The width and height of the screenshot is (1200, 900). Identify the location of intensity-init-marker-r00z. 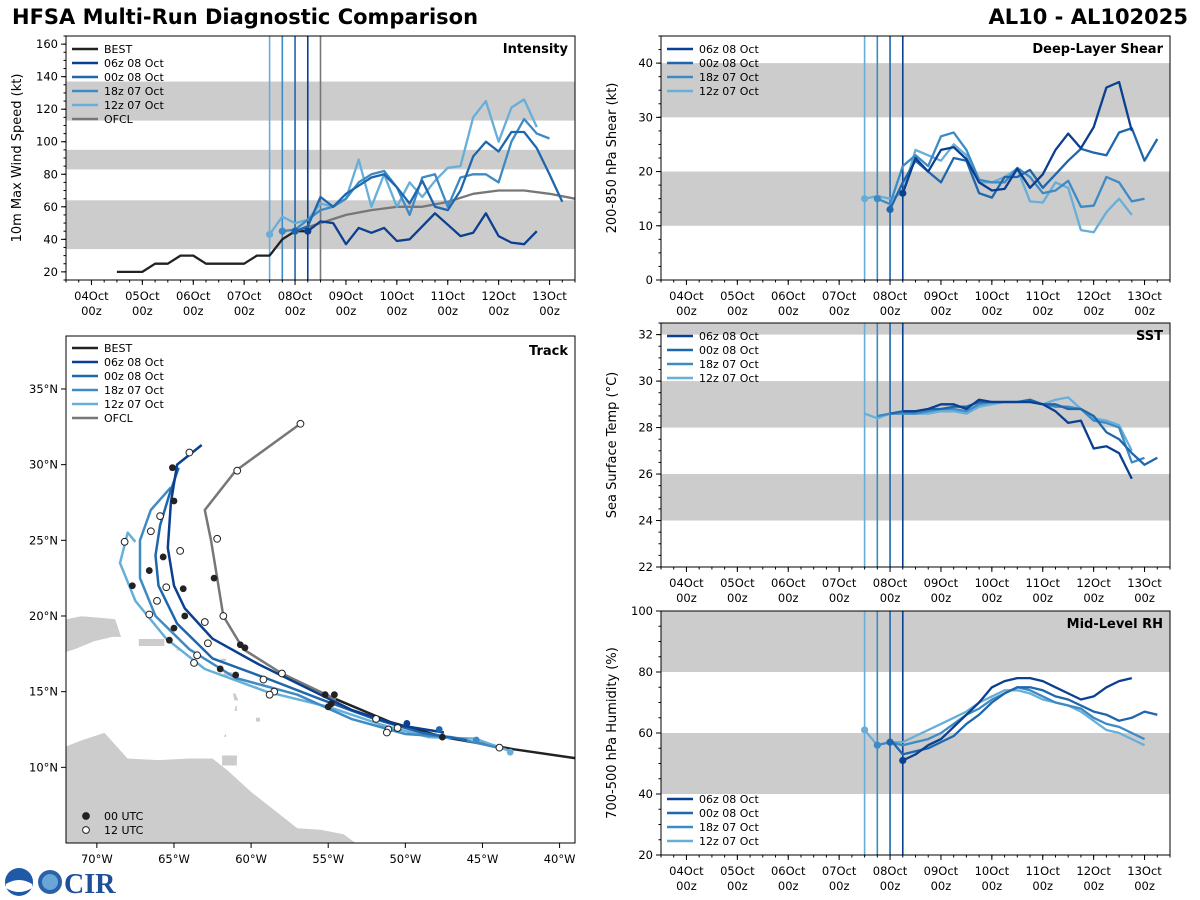
(295, 231).